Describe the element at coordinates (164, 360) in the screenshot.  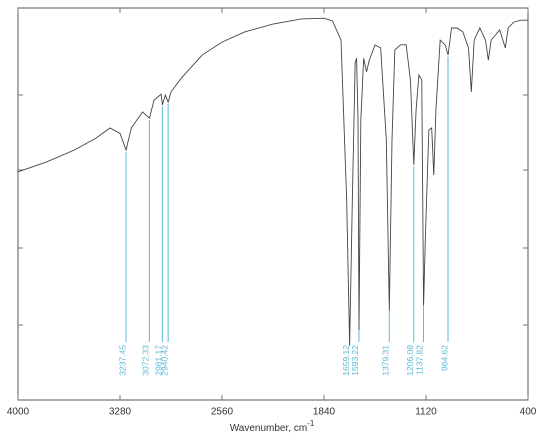
I see `peak-label: 2940.42` at that location.